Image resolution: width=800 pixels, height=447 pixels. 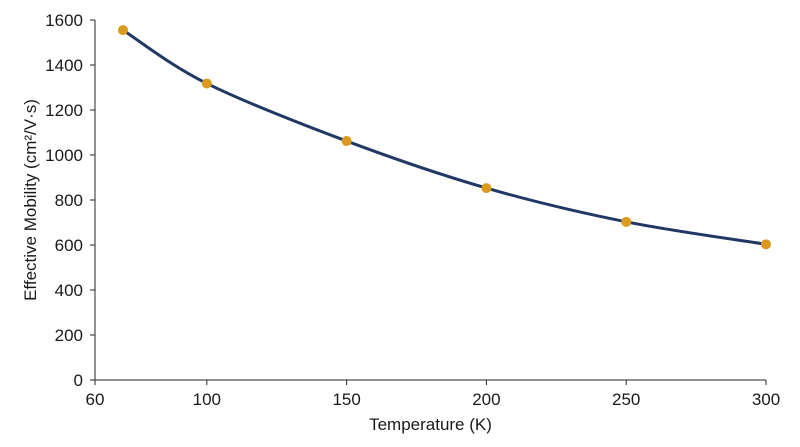 I want to click on y-tick-label: 600, so click(x=69, y=245).